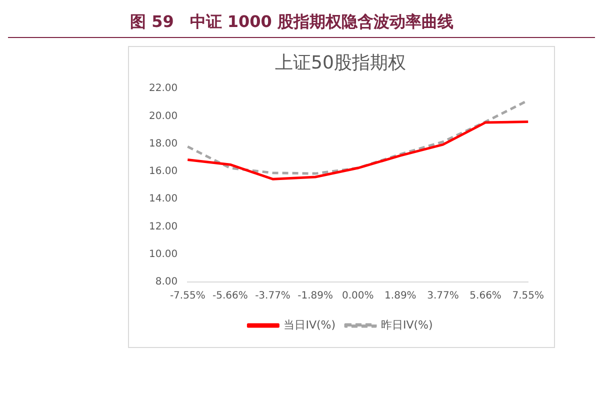 This screenshot has width=603, height=394. Describe the element at coordinates (407, 325) in the screenshot. I see `legend-label: 昨日IV(%)` at that location.